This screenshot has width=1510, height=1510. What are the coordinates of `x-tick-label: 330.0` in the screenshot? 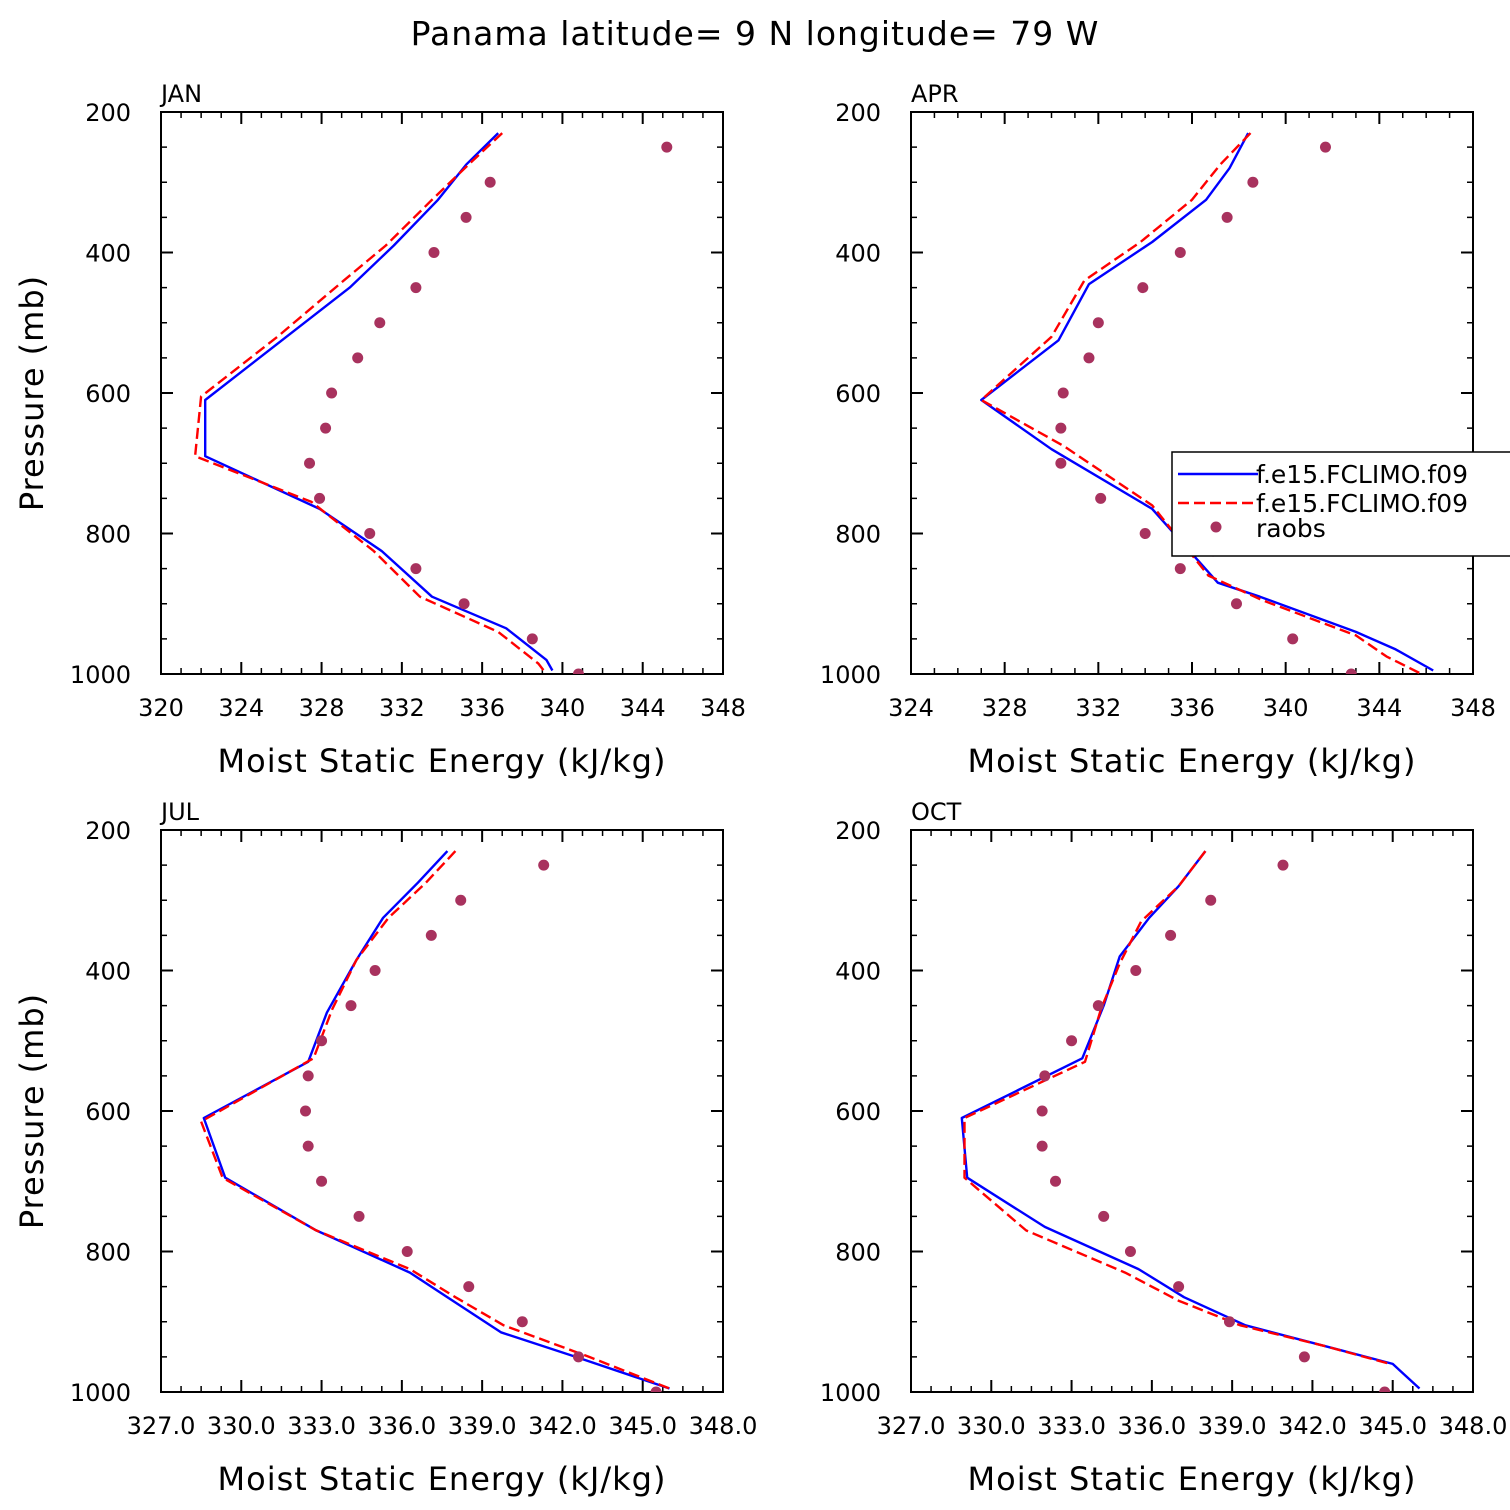 It's located at (991, 1426).